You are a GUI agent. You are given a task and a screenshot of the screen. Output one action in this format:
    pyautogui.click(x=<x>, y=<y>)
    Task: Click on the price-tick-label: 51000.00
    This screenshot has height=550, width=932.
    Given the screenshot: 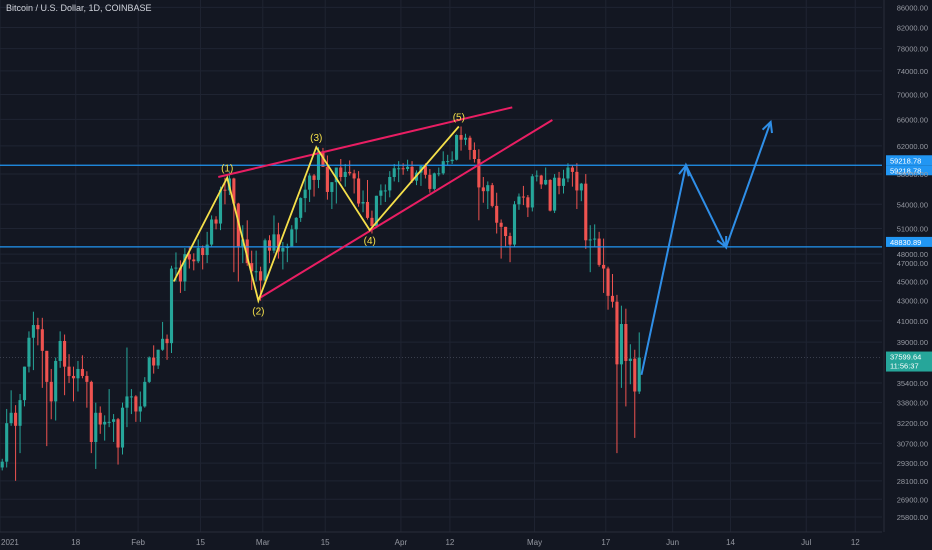 What is the action you would take?
    pyautogui.click(x=912, y=229)
    